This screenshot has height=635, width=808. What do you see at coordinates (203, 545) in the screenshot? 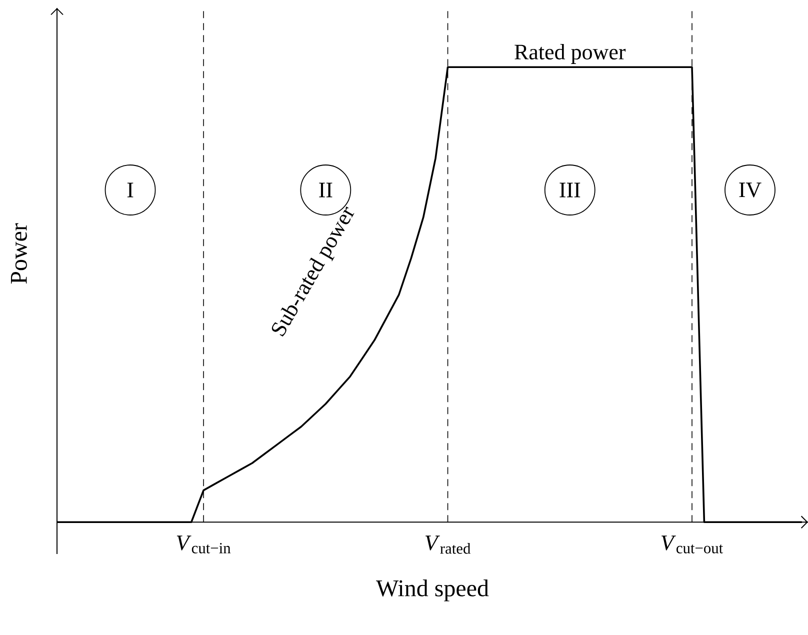
I see `x-tick-label: V$_{cut−in}$` at bounding box center [203, 545].